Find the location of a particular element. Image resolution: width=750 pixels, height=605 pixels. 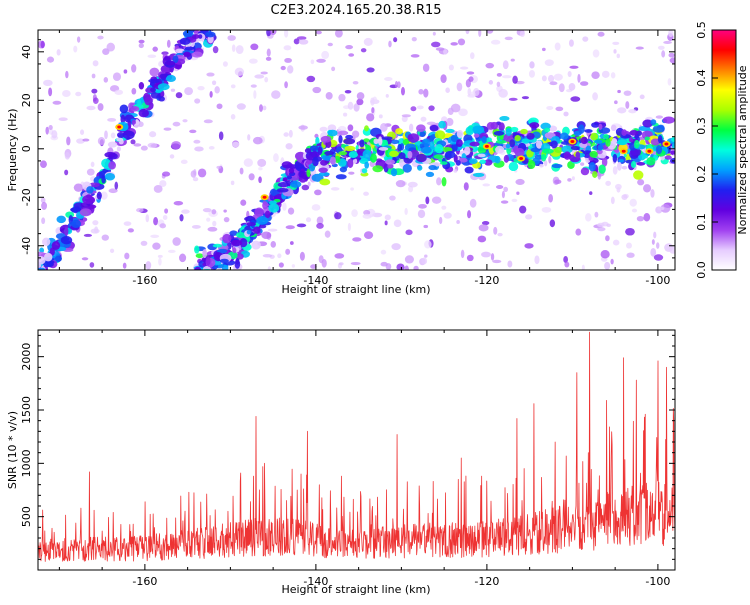

spectrogram-hotspot-core is located at coordinates (572, 142).